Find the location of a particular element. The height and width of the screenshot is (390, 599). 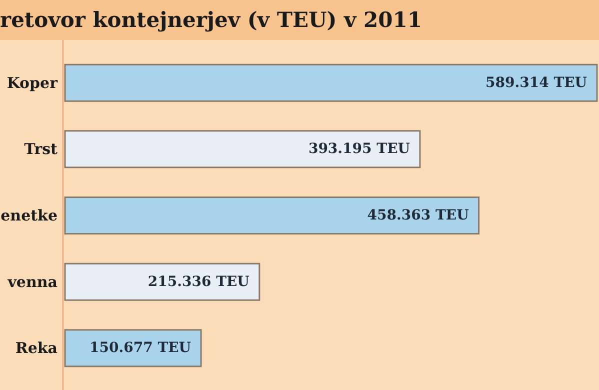

chart-title: retovor kontejnerjev (v TEU) v 2011 is located at coordinates (299, 20).